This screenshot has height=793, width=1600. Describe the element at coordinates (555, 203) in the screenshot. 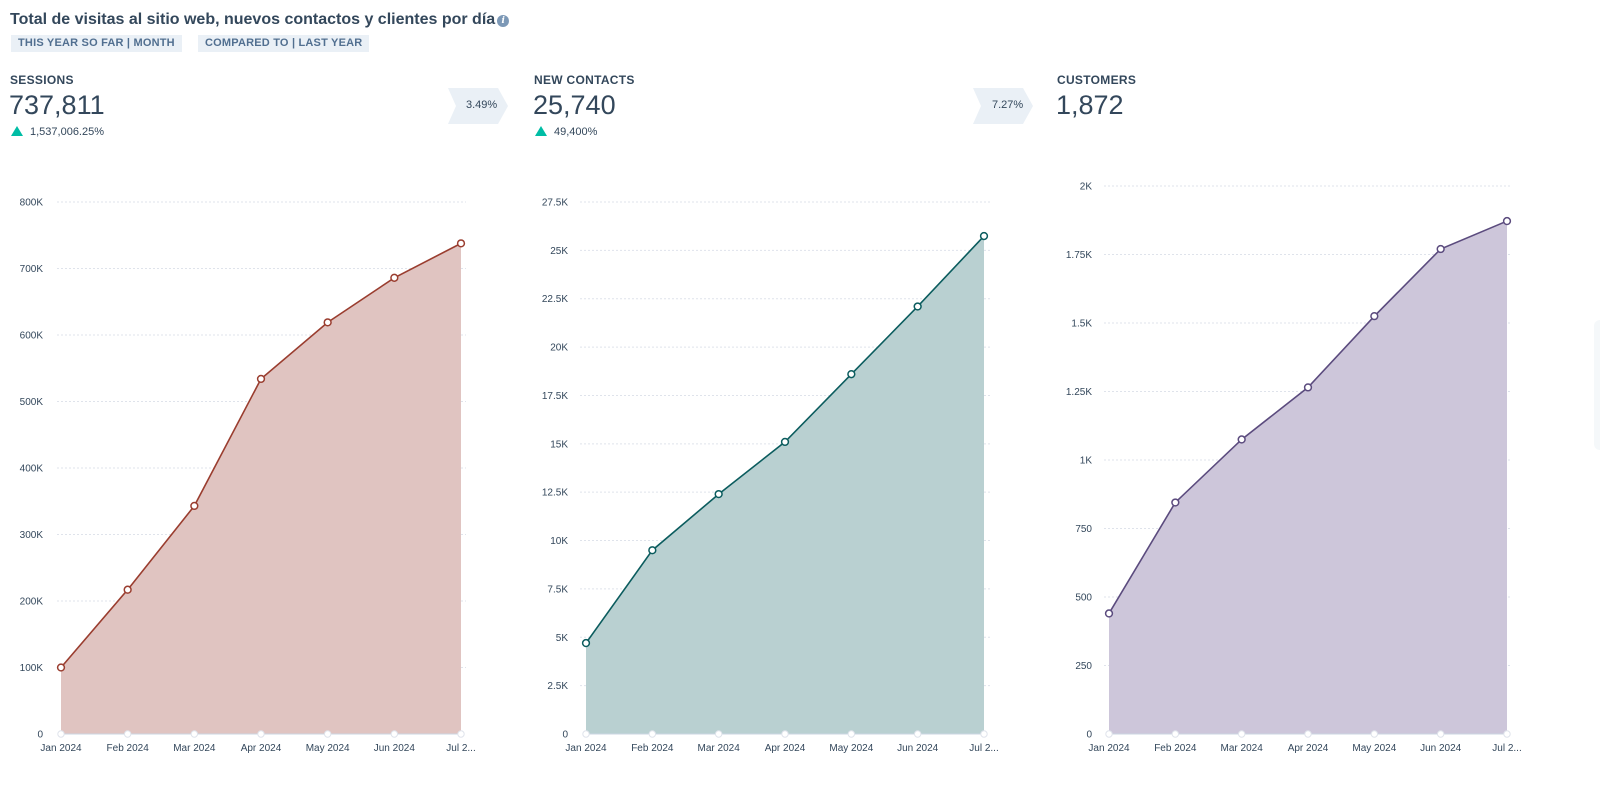

I see `y-tick-label: 27.5K` at that location.